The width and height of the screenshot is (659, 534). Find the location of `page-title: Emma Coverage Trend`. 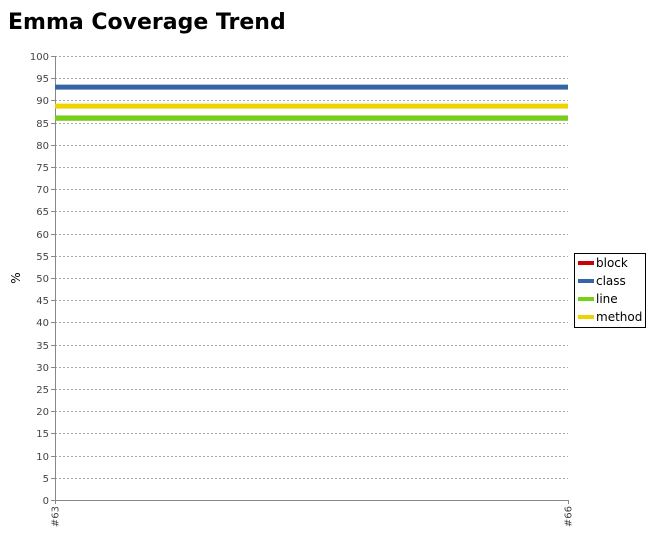

page-title: Emma Coverage Trend is located at coordinates (147, 22).